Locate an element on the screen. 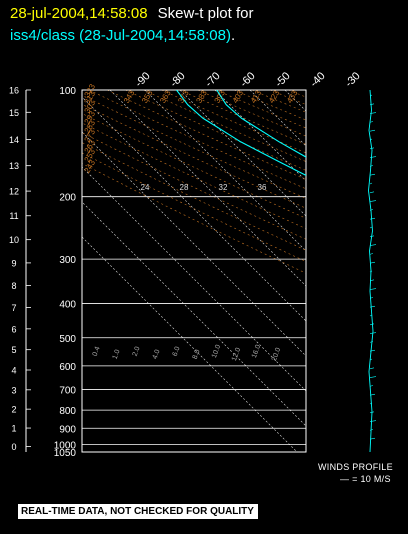  mixing-ratio-label: 32 is located at coordinates (223, 187).